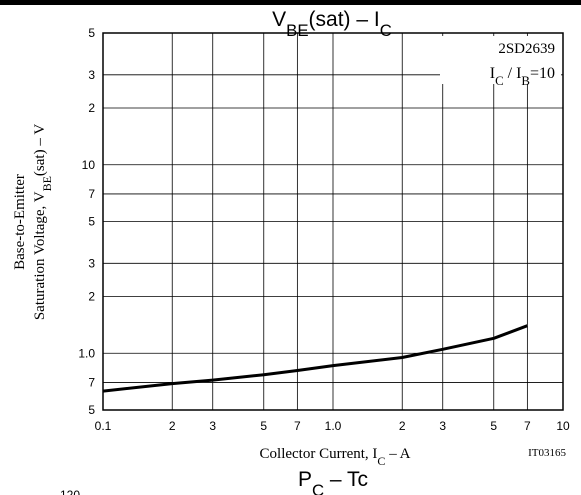  I want to click on condition-label-part: =10, so click(542, 73).